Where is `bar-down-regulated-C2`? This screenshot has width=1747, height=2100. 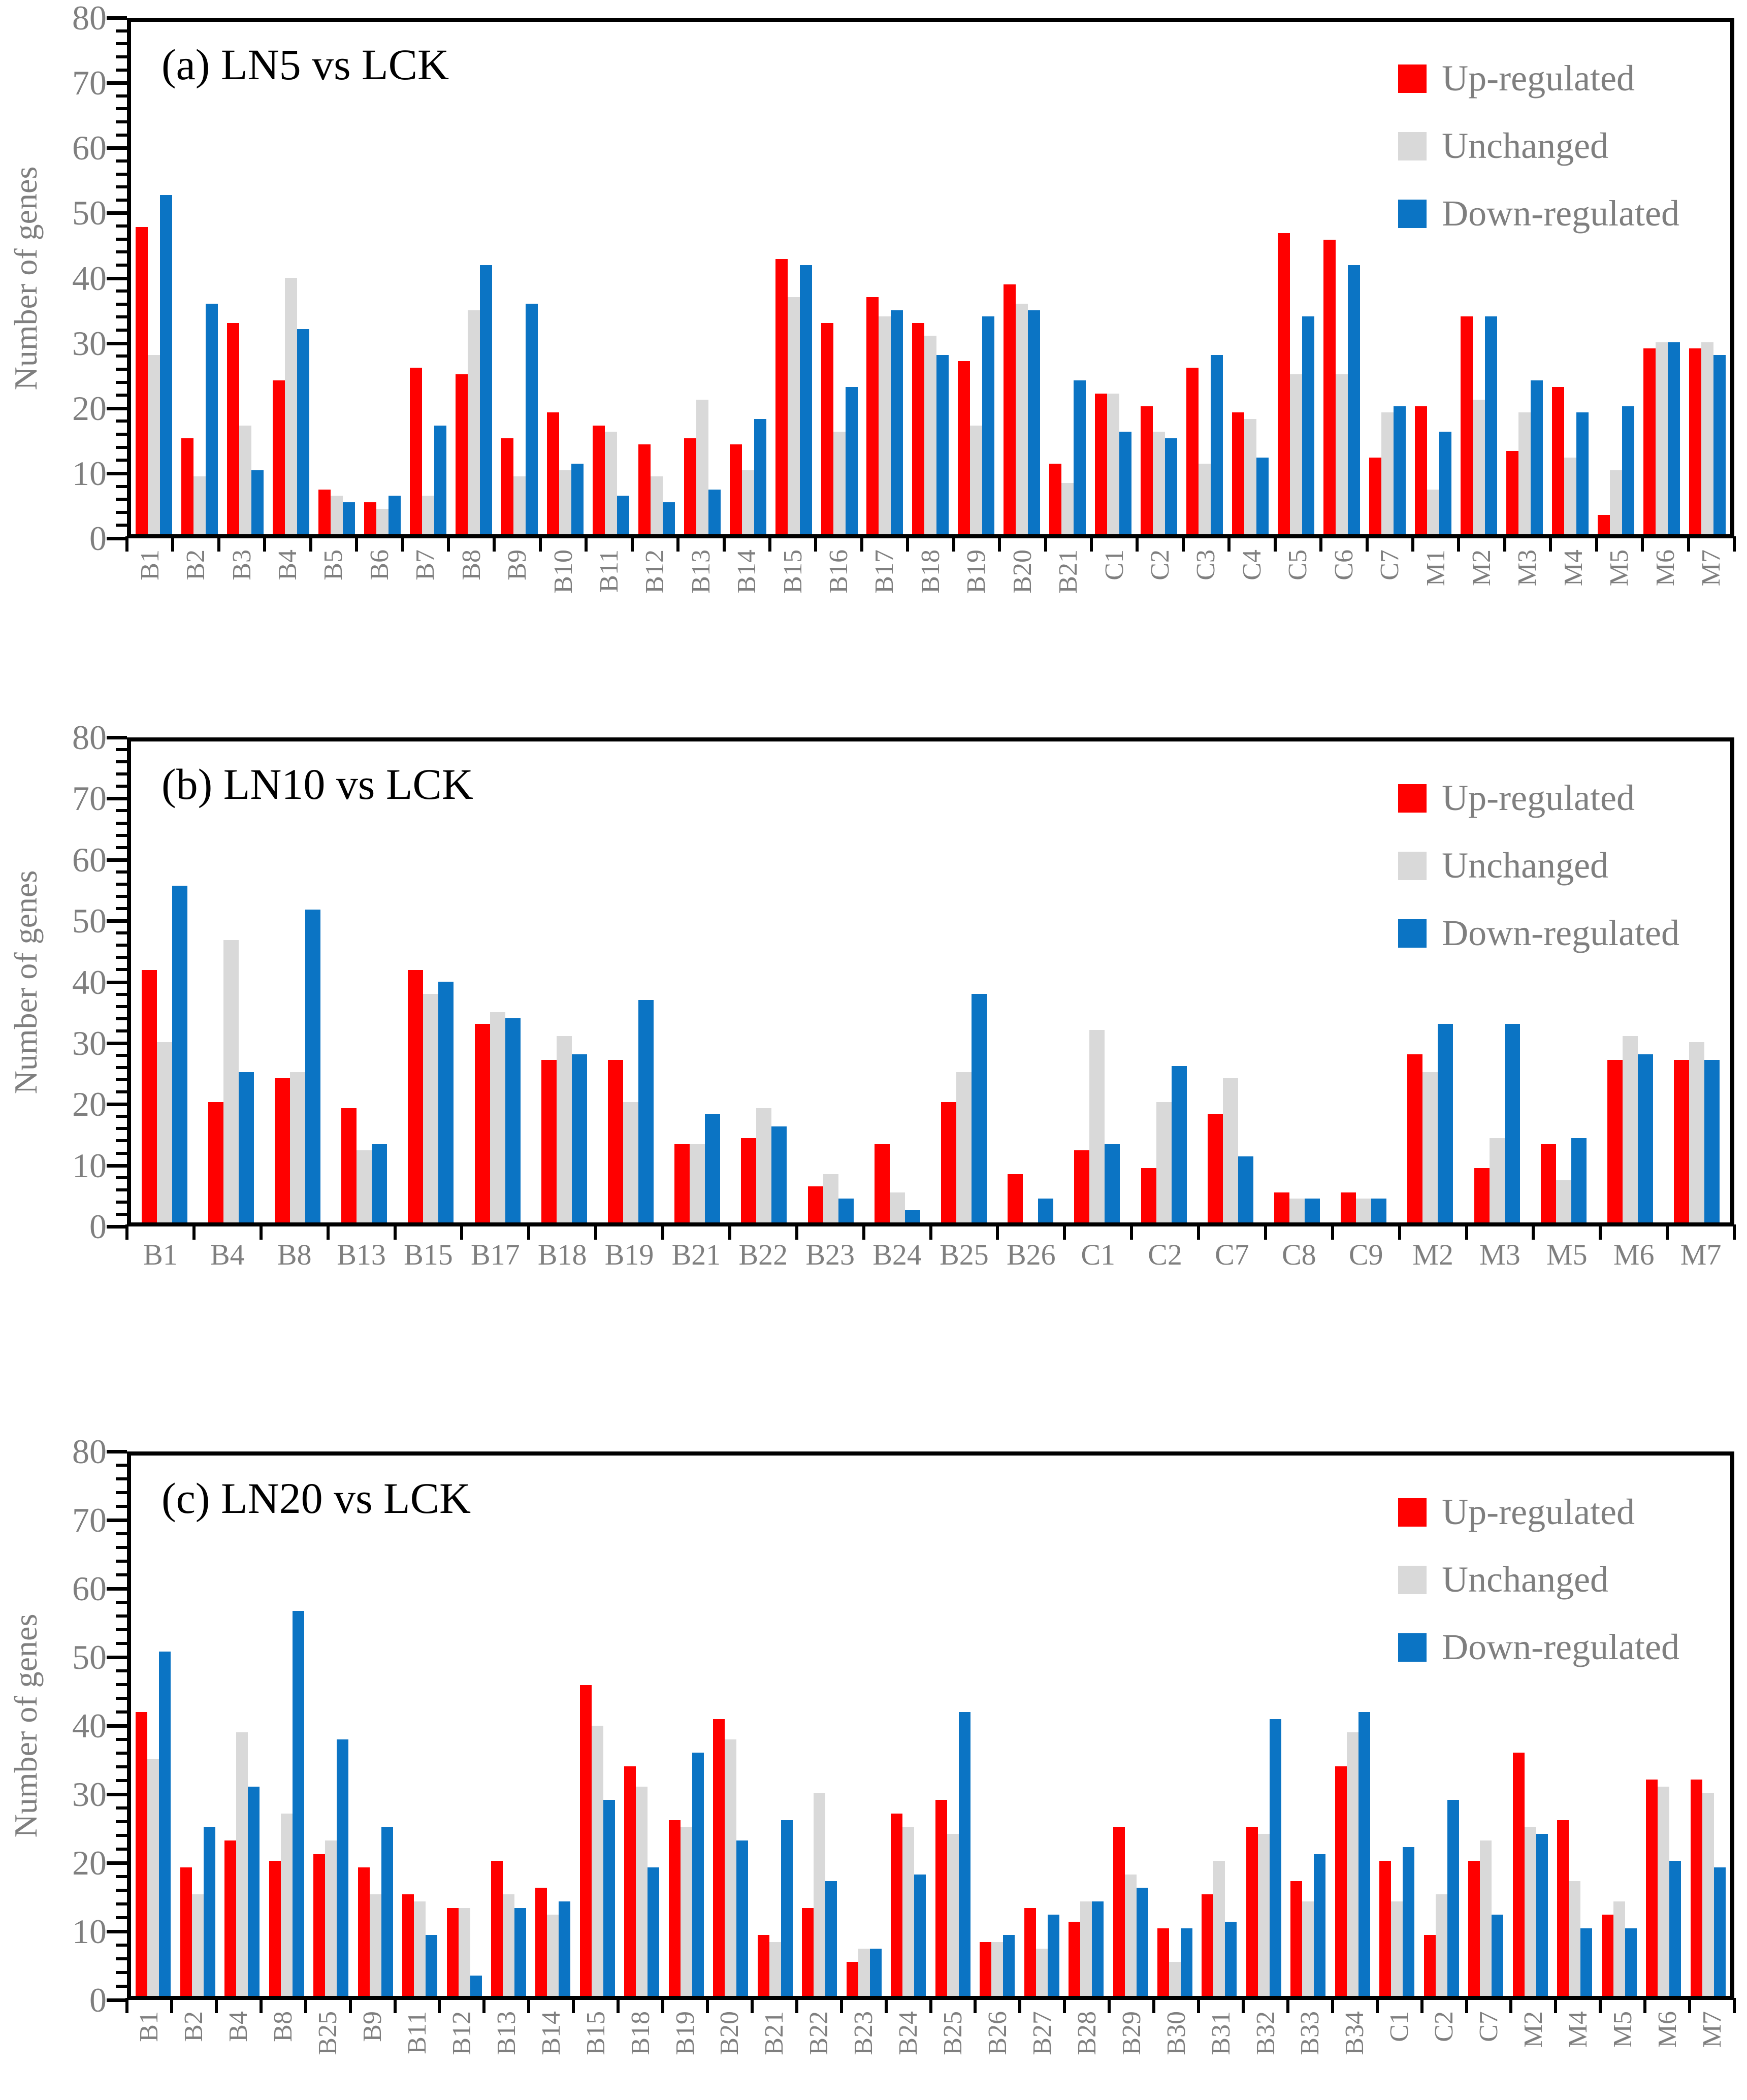 bar-down-regulated-C2 is located at coordinates (1179, 1144).